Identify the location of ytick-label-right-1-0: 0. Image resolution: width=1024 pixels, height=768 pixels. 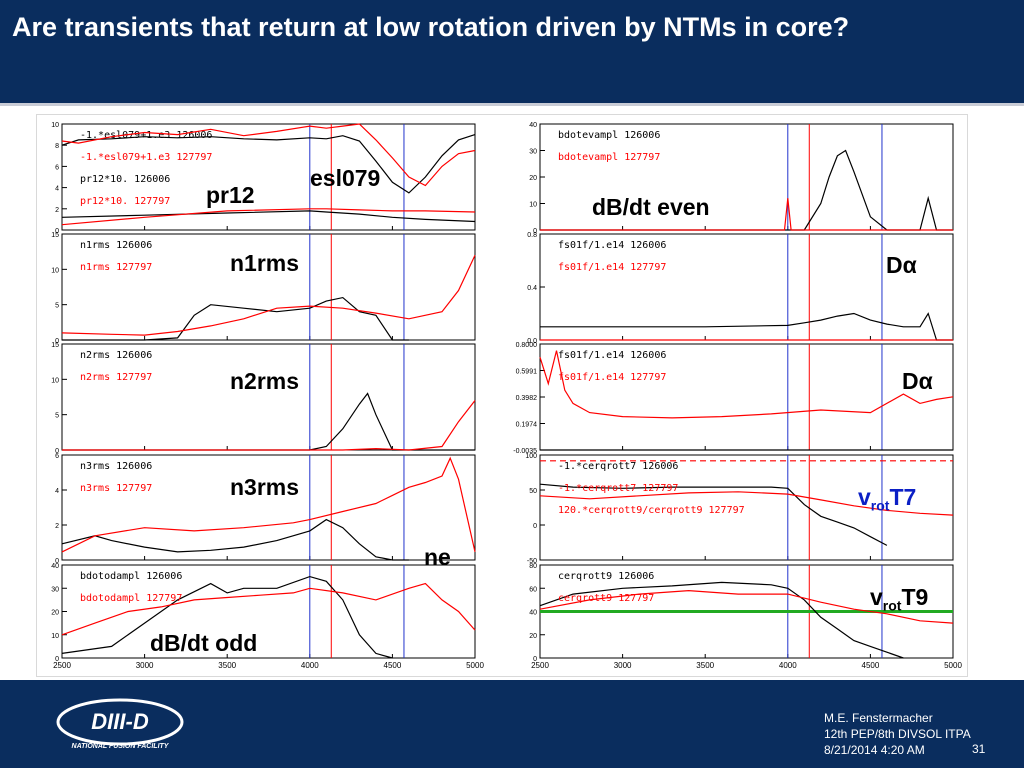
(535, 231).